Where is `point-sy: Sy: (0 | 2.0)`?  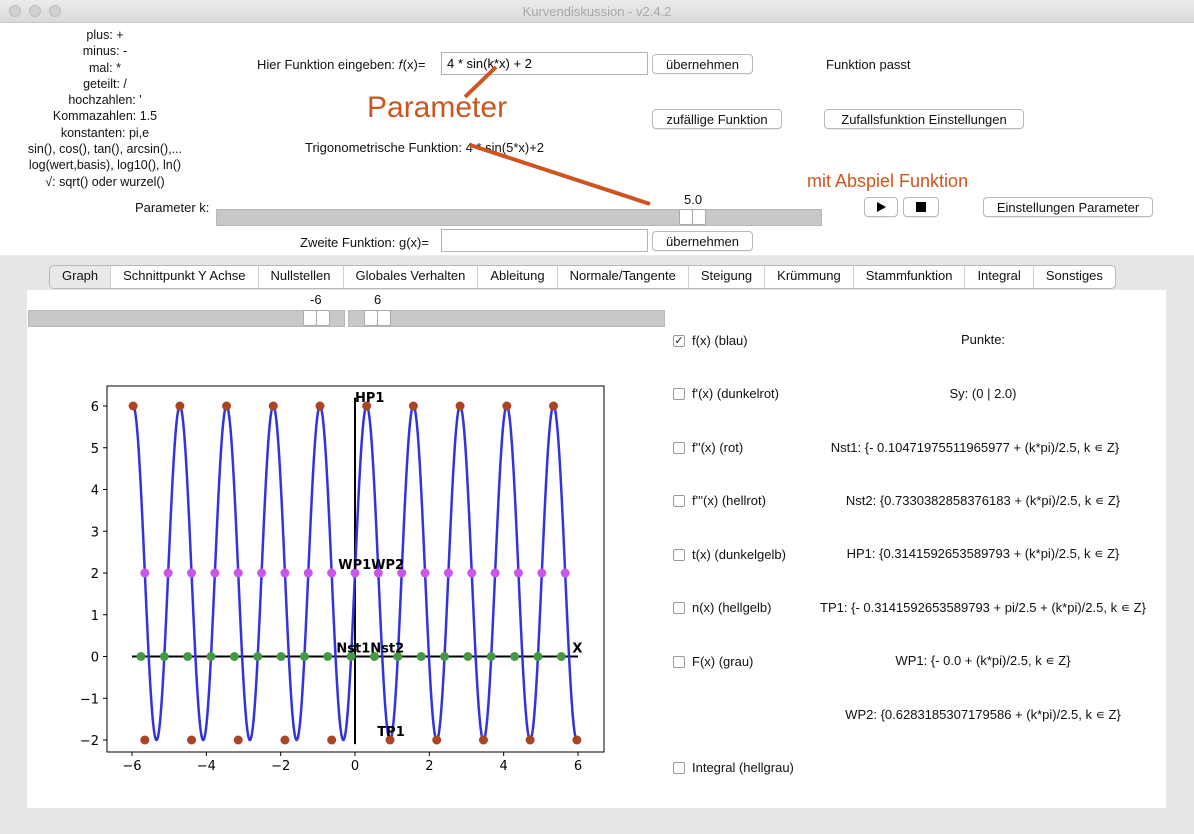
point-sy: Sy: (0 | 2.0) is located at coordinates (983, 393).